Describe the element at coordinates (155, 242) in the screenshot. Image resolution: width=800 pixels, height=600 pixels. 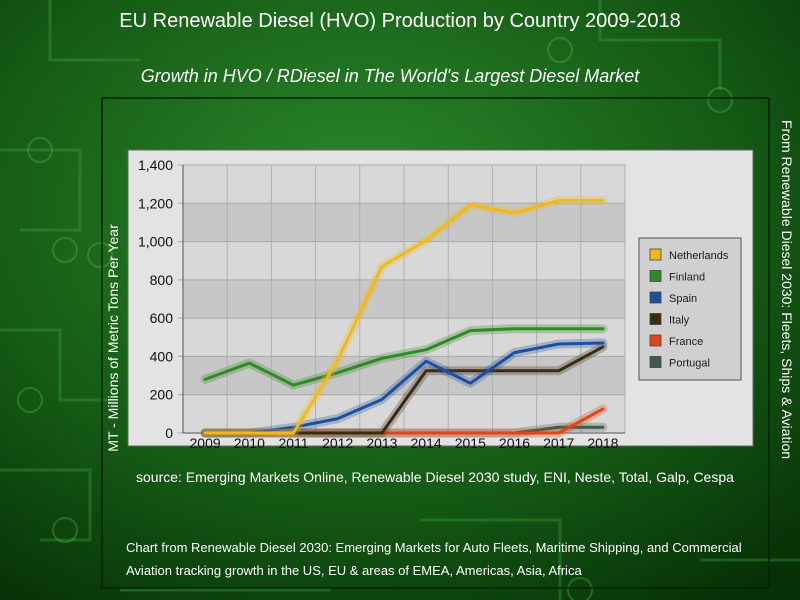
I see `y-tick-label: 1,000` at that location.